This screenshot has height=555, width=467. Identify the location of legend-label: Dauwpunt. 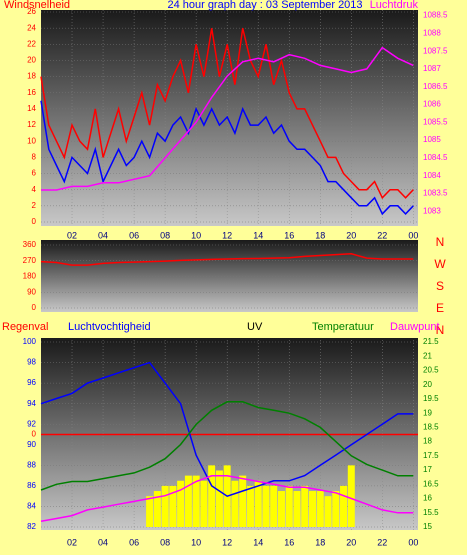
(415, 327).